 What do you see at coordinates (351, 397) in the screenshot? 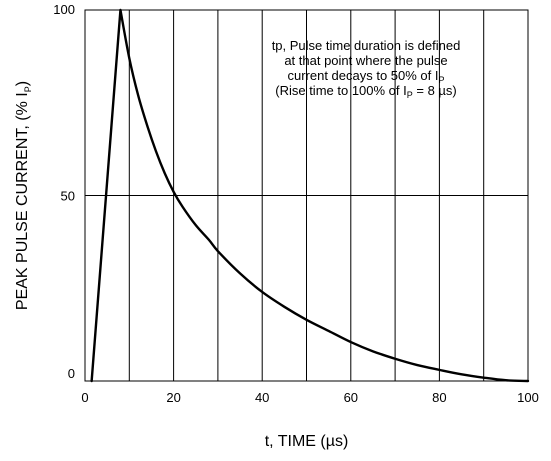
I see `x-tick-label: 60` at bounding box center [351, 397].